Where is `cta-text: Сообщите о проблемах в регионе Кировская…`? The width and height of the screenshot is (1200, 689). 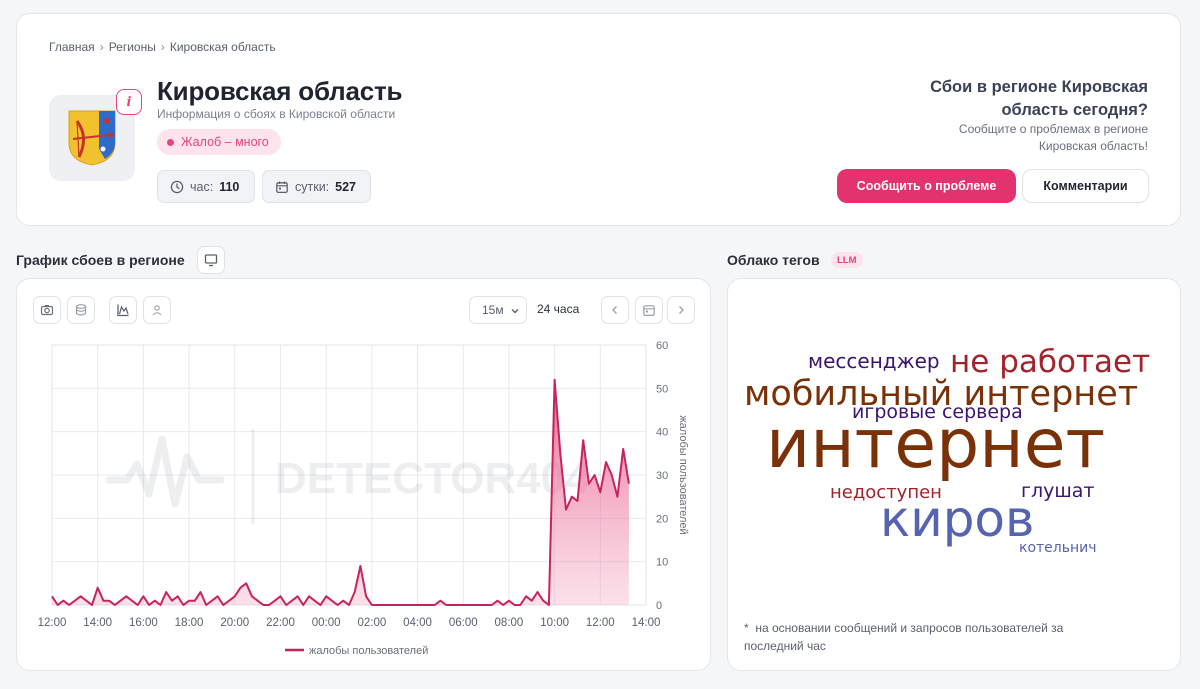
cta-text: Сообщите о проблемах в регионе Кировская… is located at coordinates (1053, 137).